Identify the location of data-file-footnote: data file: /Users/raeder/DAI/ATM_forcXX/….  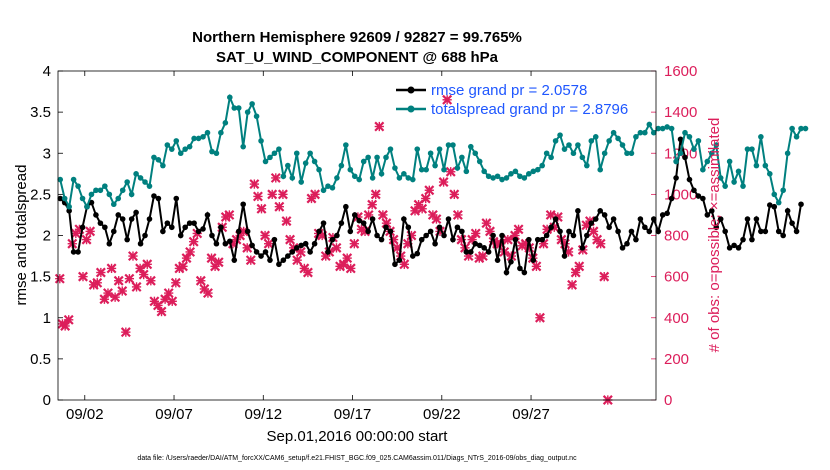
(357, 458).